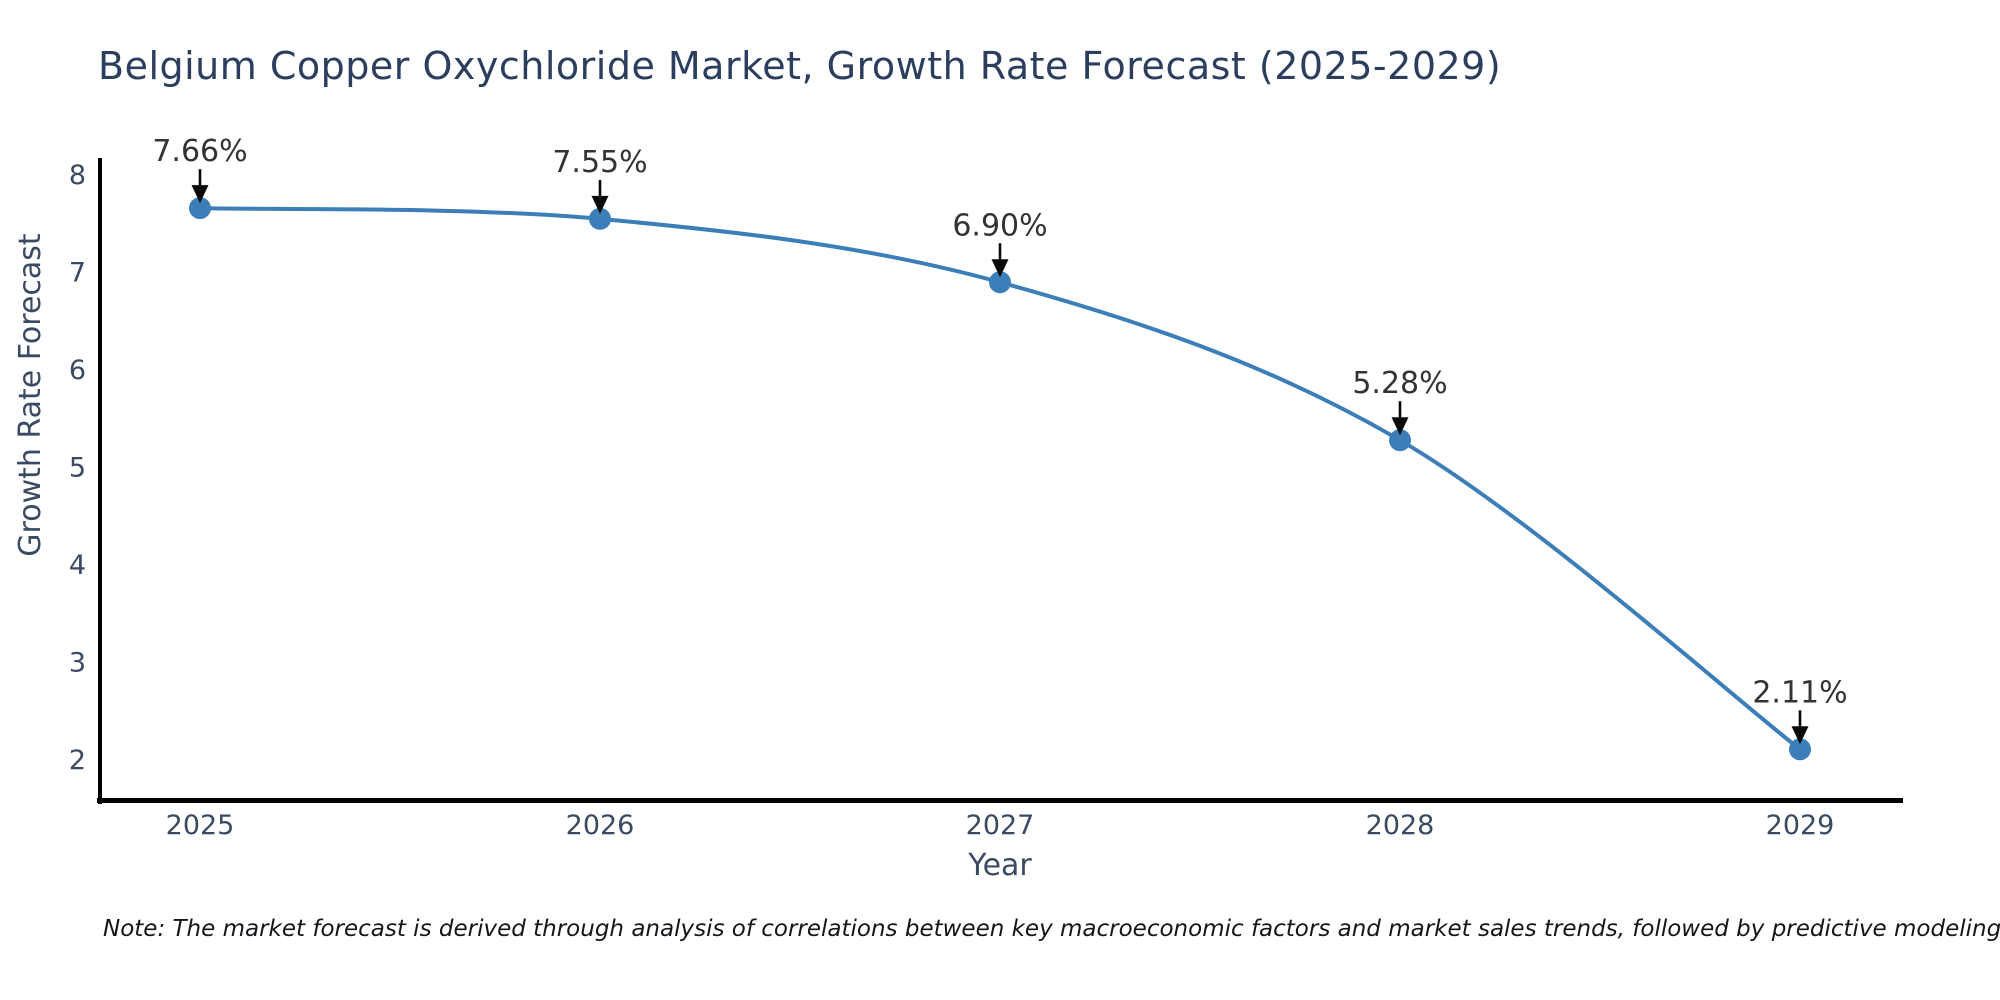  Describe the element at coordinates (77, 760) in the screenshot. I see `y-tick-label: 2` at that location.